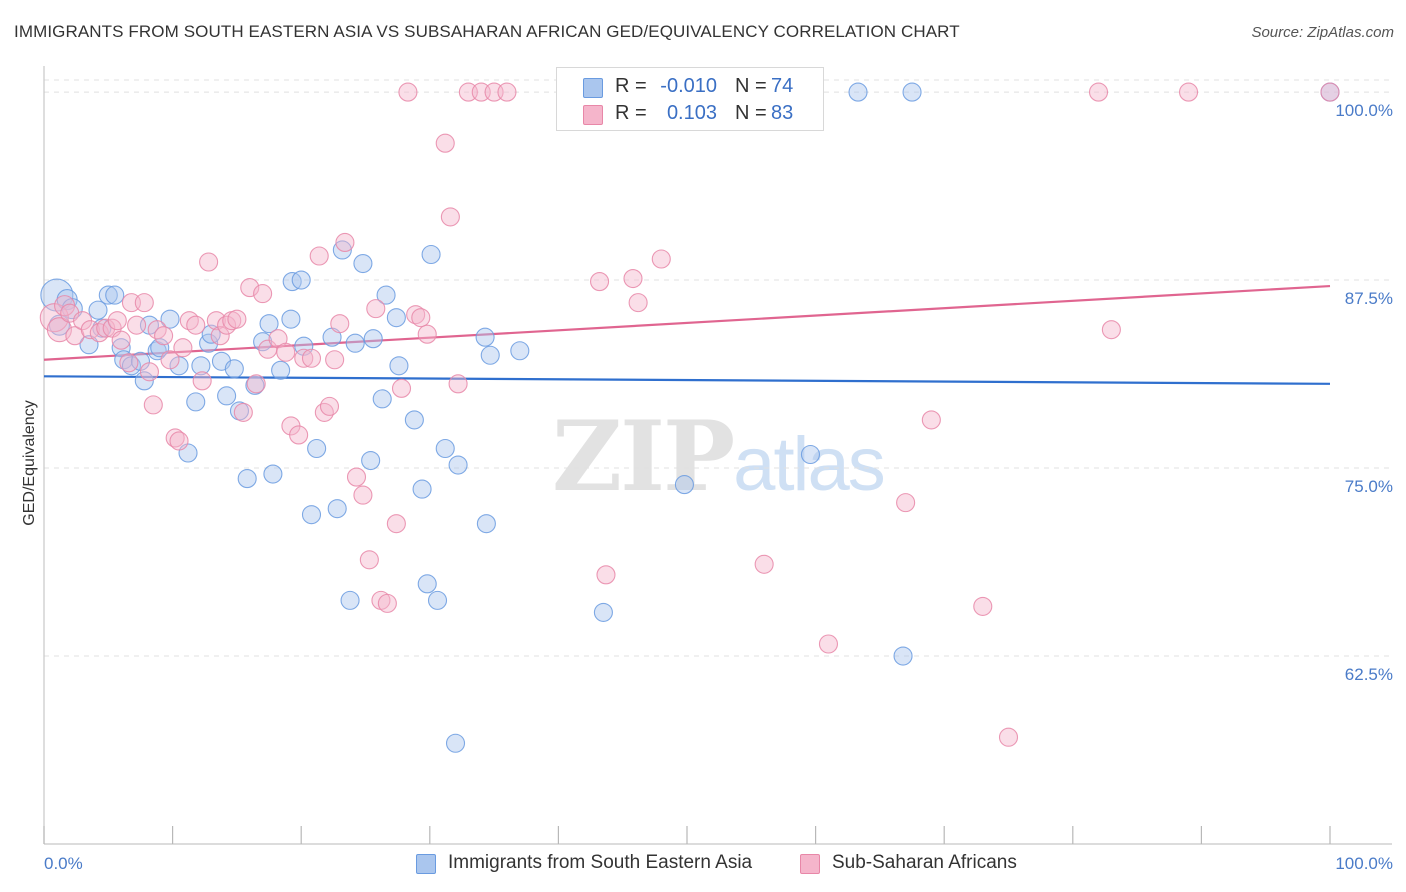 The width and height of the screenshot is (1406, 892). I want to click on stats-row-blue: R = -0.010 N = 74, so click(690, 89).